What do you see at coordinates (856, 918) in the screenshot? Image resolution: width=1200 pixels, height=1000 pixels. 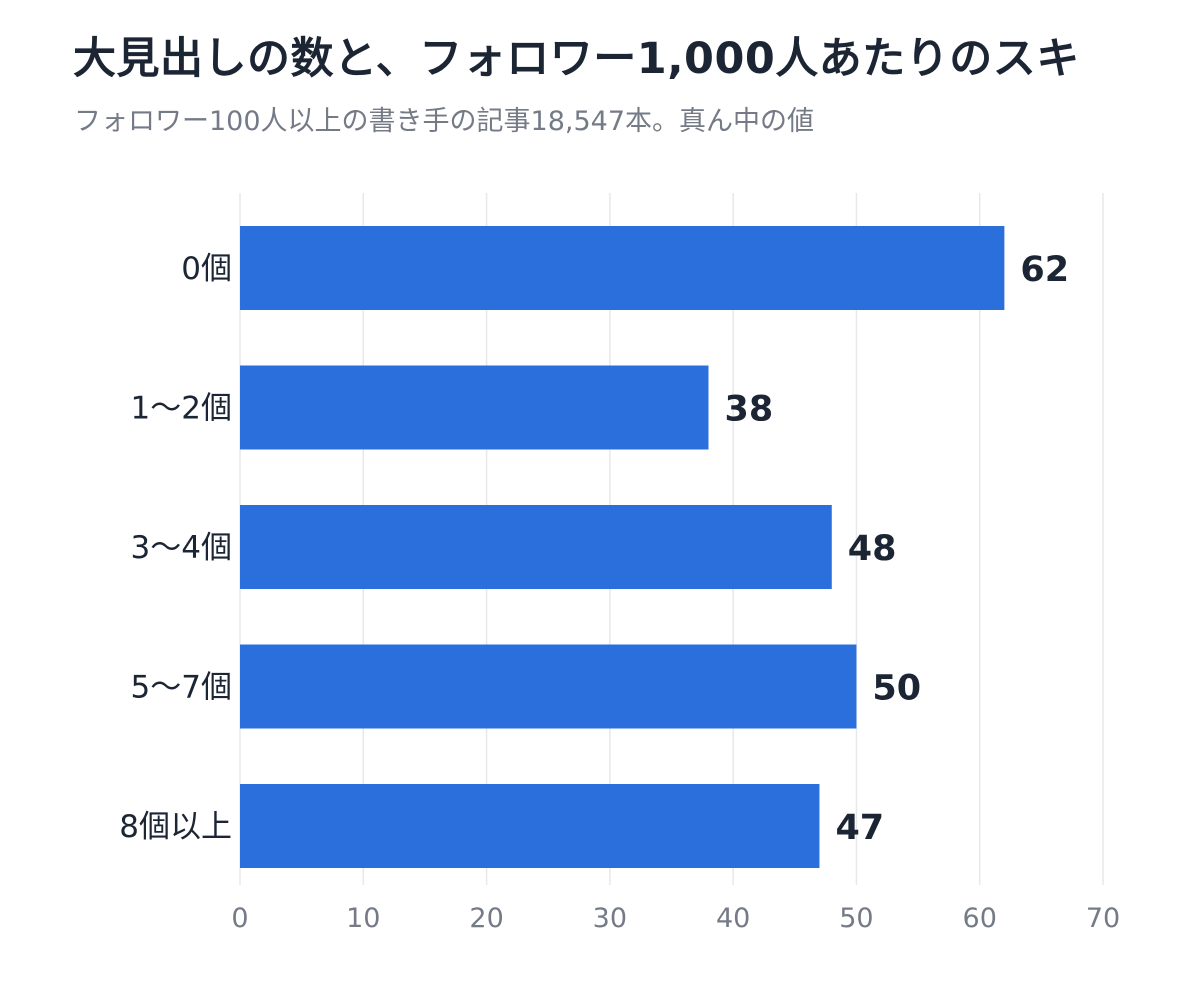 I see `x-tick-label-50: 50` at bounding box center [856, 918].